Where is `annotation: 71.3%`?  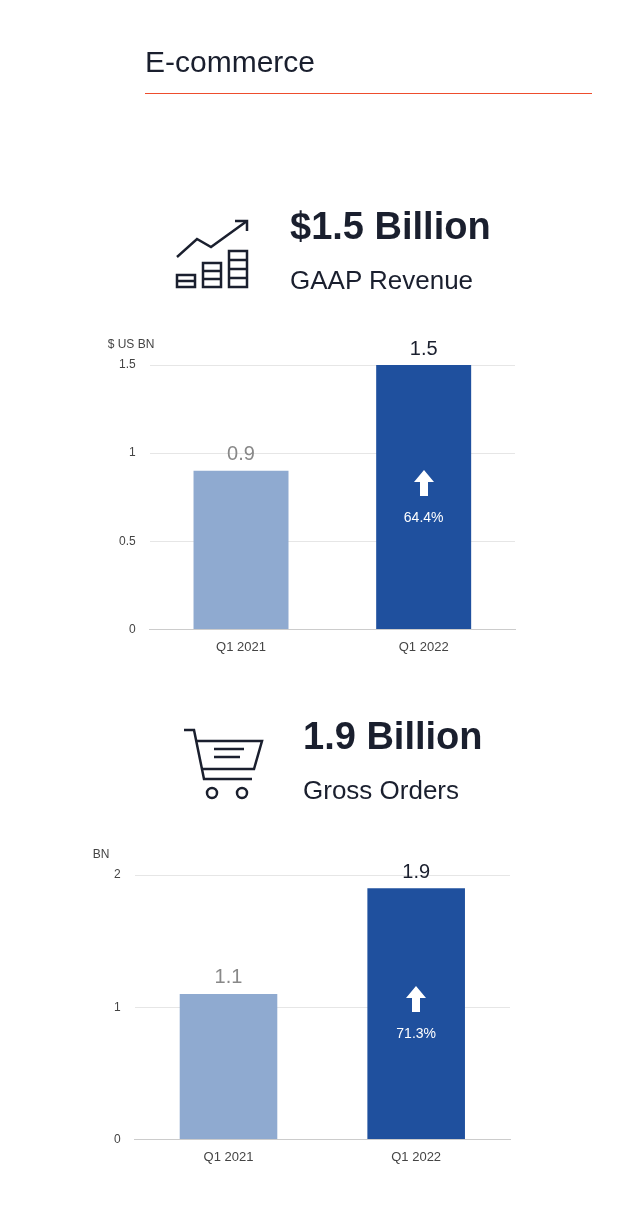 annotation: 71.3% is located at coordinates (416, 1032).